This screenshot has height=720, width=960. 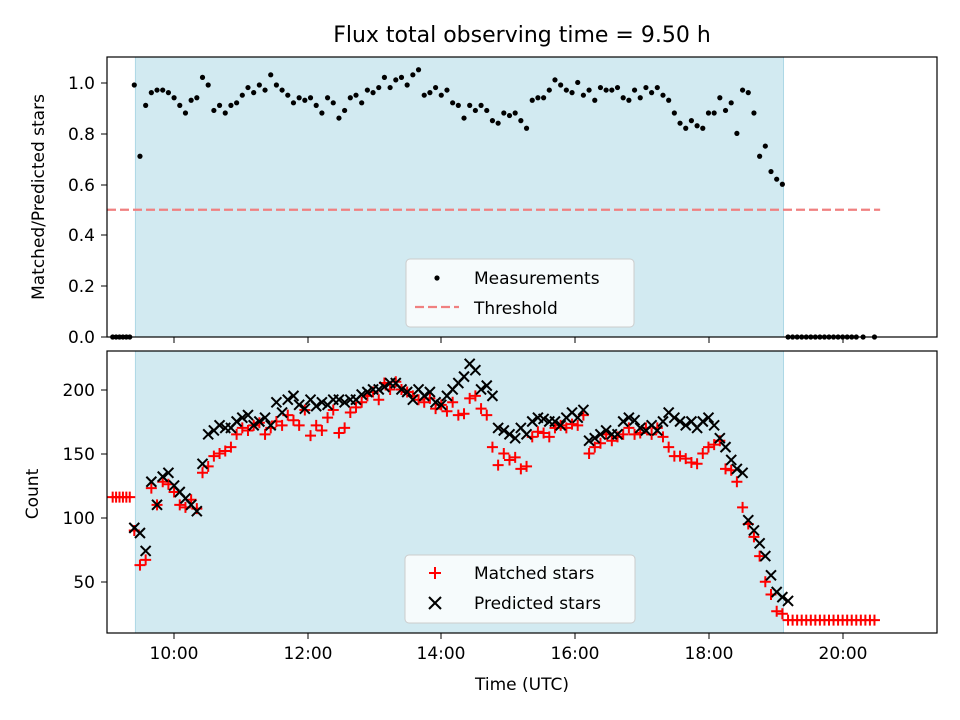 What do you see at coordinates (515, 309) in the screenshot?
I see `threshold-legend-label: Threshold` at bounding box center [515, 309].